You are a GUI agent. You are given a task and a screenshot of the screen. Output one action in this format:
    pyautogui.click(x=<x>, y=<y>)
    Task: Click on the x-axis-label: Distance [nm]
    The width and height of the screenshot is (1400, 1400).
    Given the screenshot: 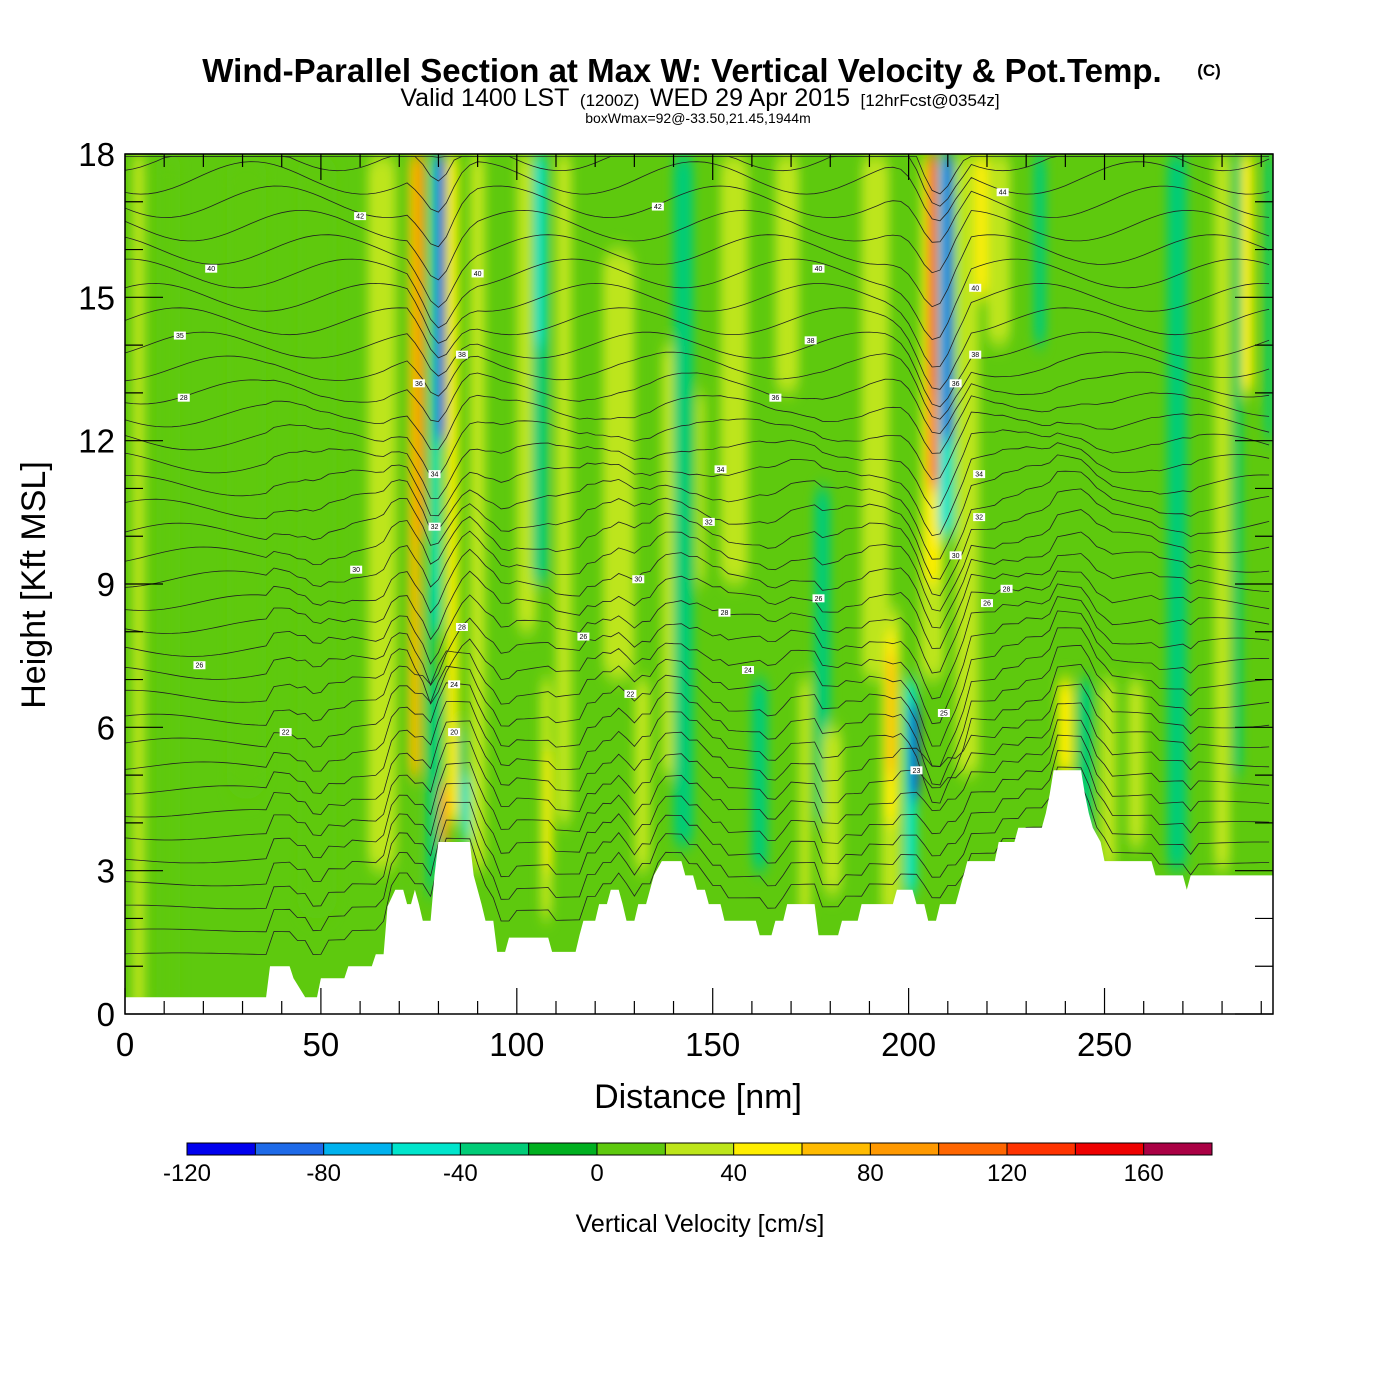 What is the action you would take?
    pyautogui.click(x=698, y=1097)
    